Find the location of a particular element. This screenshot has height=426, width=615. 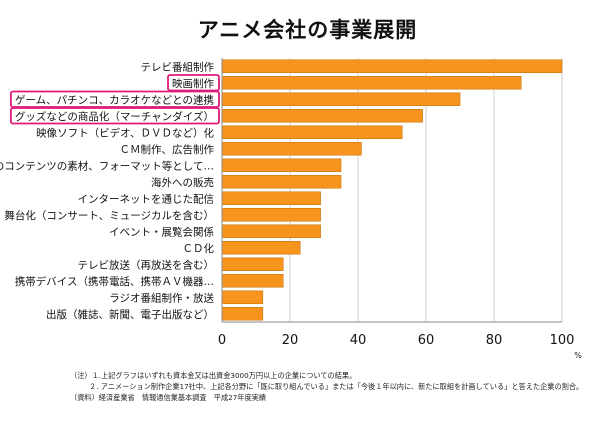

category-label: グッズなどの商品化（マーチャンダイズ） is located at coordinates (114, 116).